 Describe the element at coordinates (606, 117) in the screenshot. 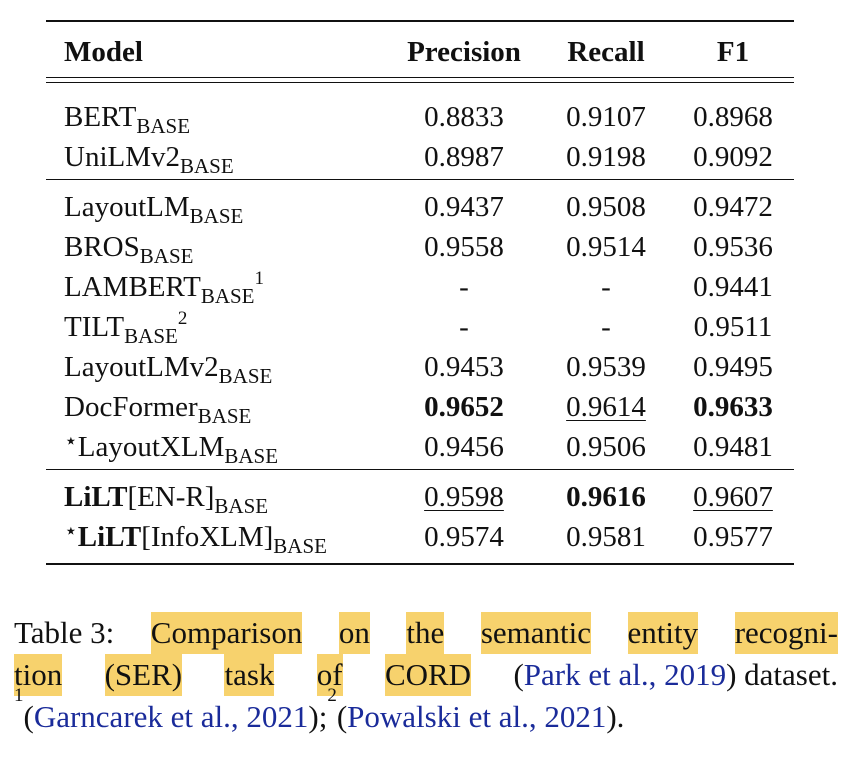

I see `recall-cell: 0.9107` at that location.